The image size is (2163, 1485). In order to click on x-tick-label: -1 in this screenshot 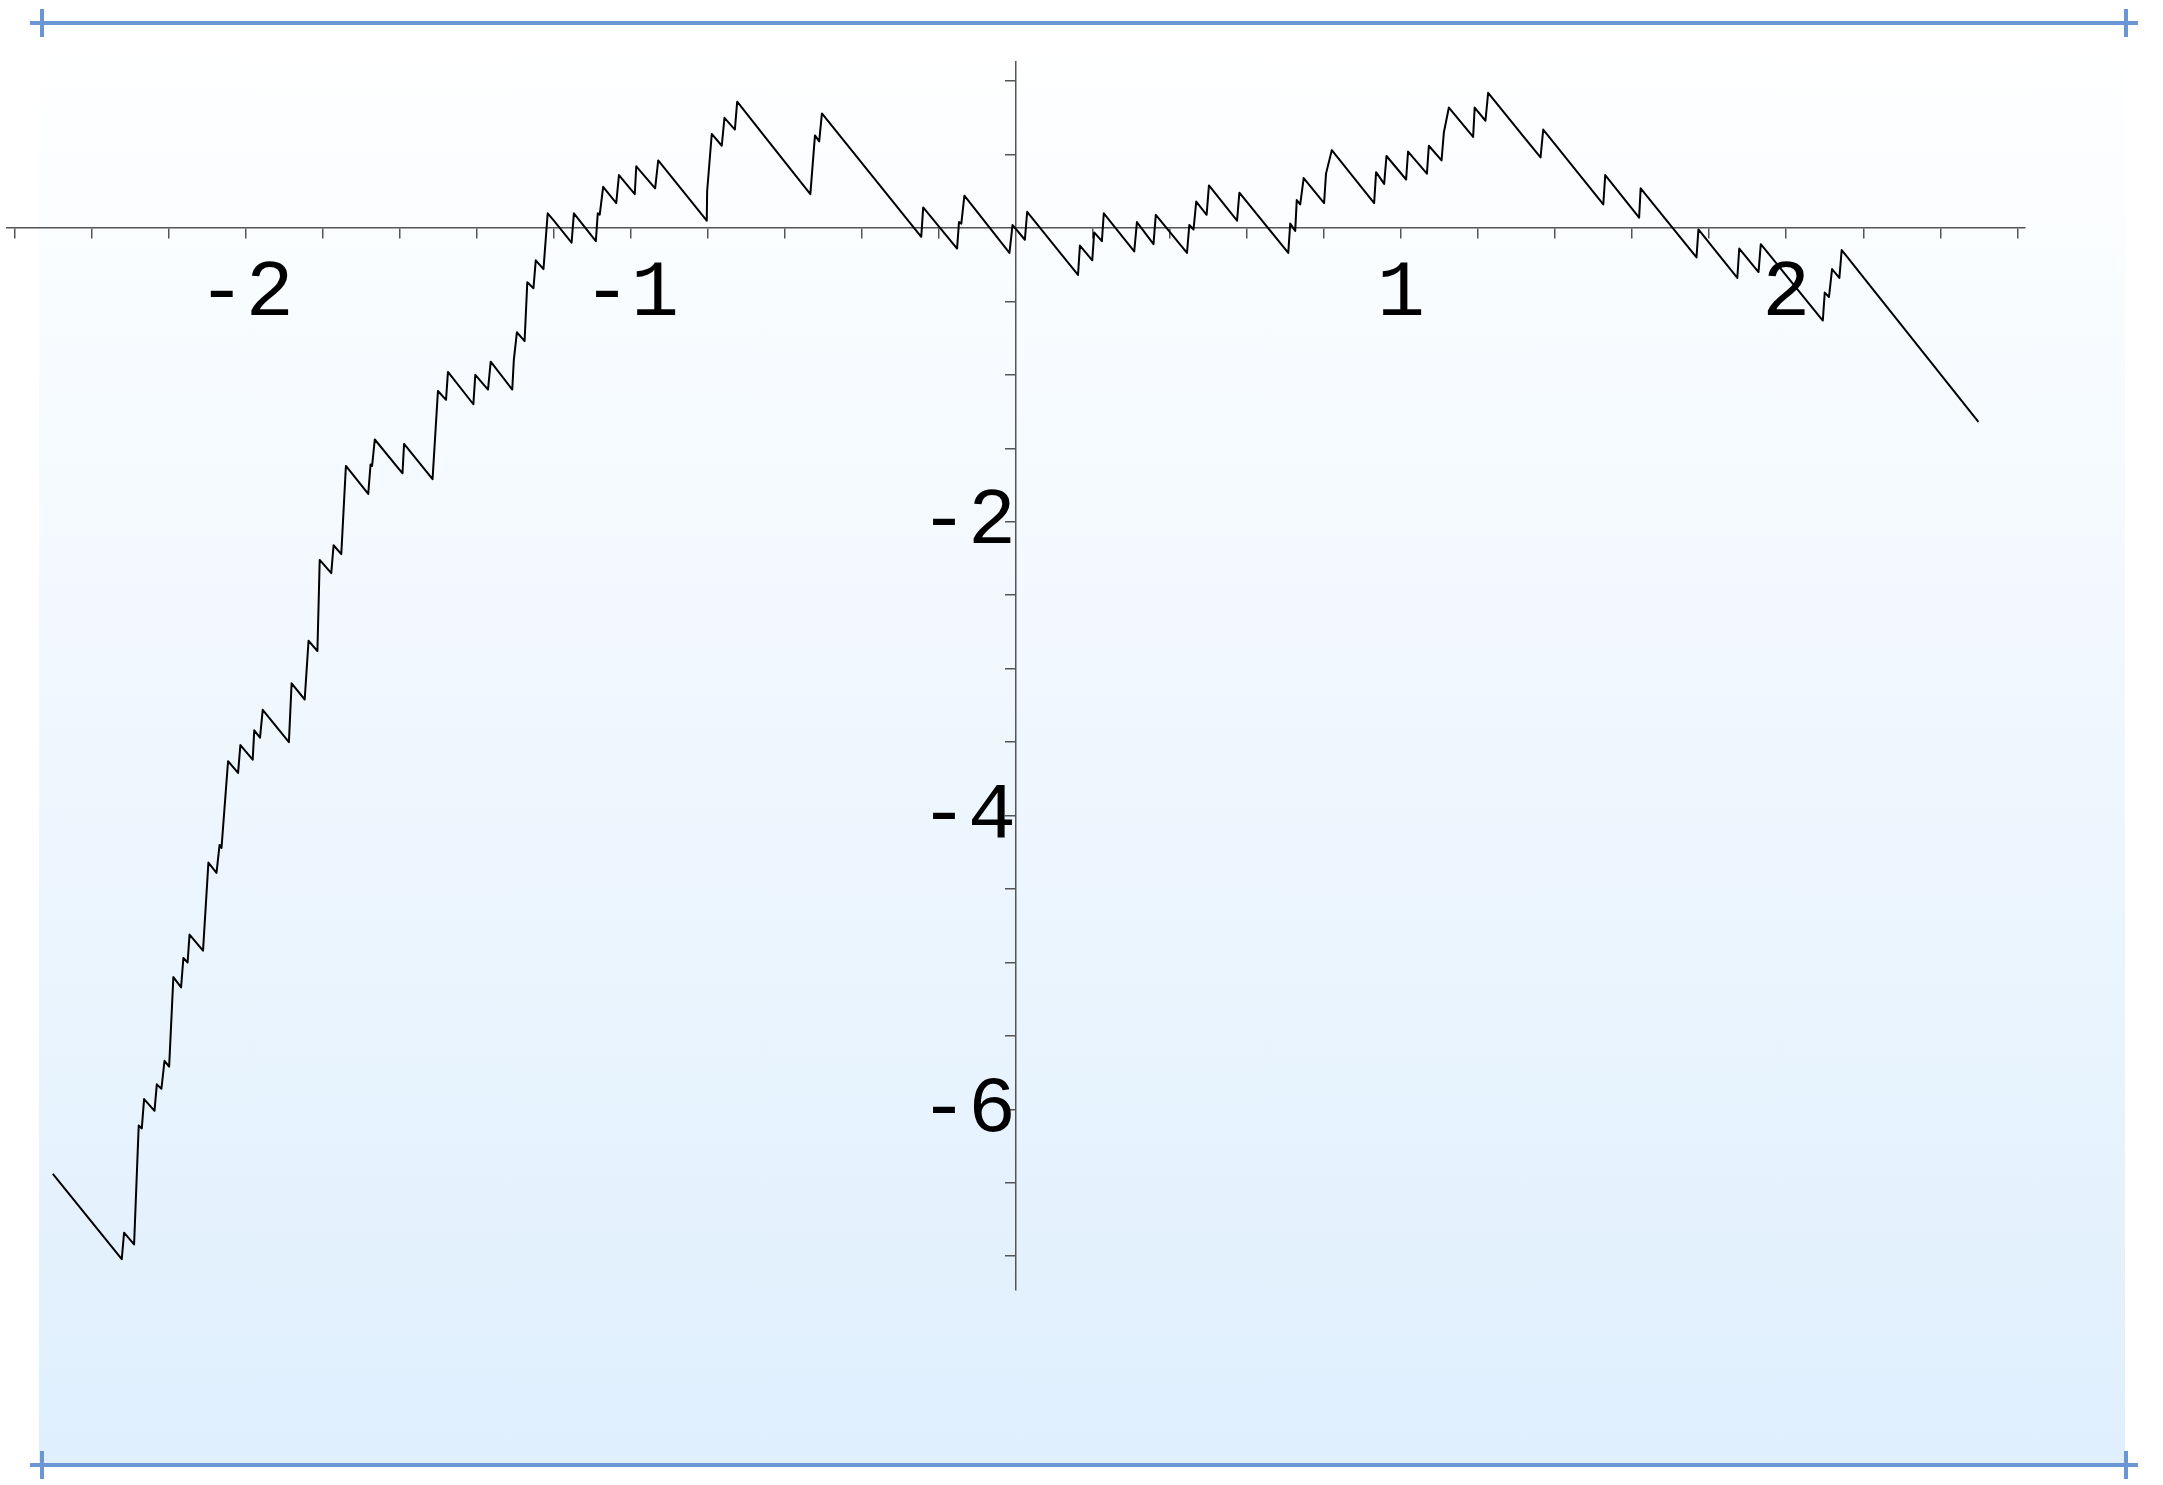, I will do `click(630, 294)`.